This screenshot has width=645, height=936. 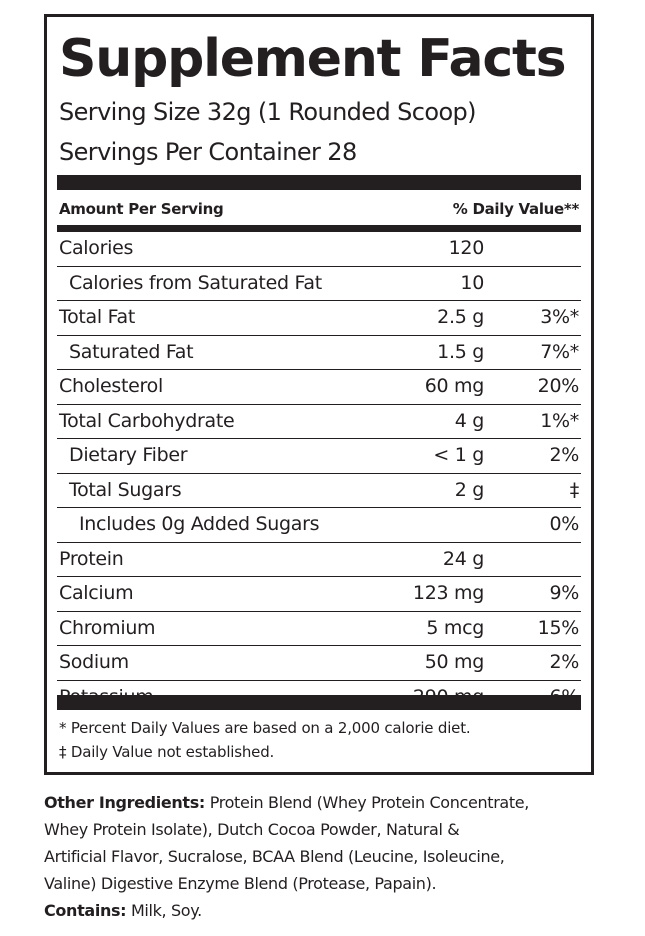 What do you see at coordinates (463, 558) in the screenshot?
I see `nutrient-amount: 24 g` at bounding box center [463, 558].